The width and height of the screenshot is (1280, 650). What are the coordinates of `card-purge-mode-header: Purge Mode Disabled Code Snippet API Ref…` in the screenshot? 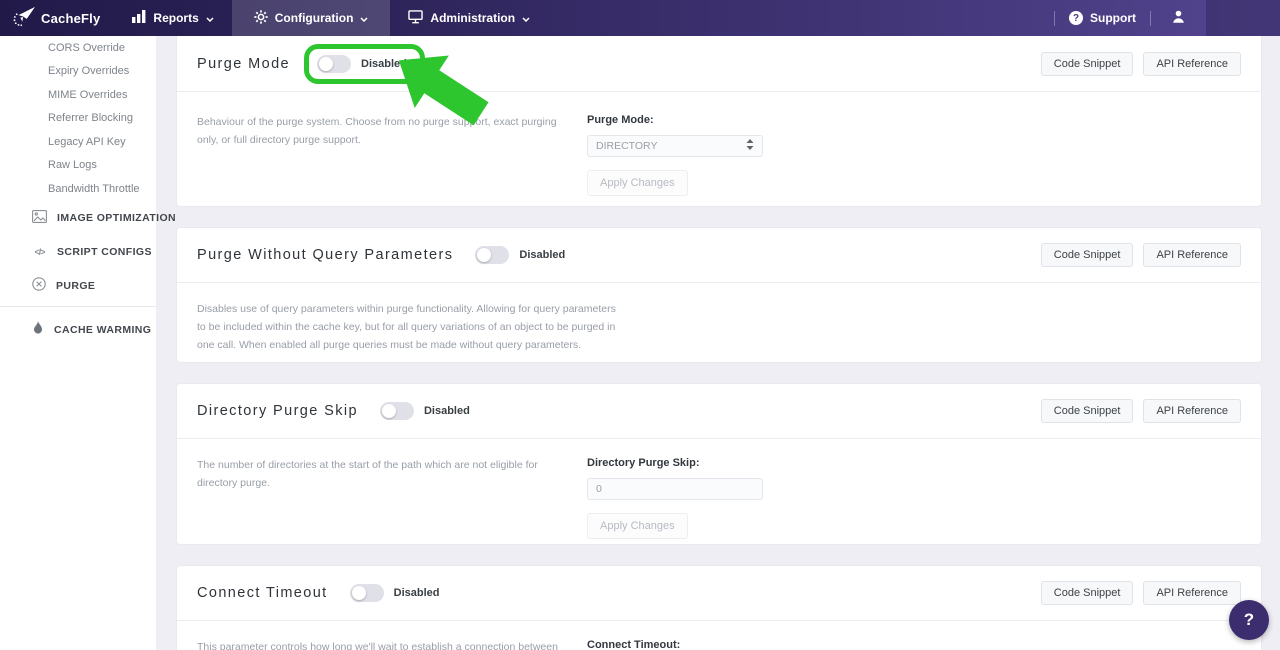 It's located at (719, 81).